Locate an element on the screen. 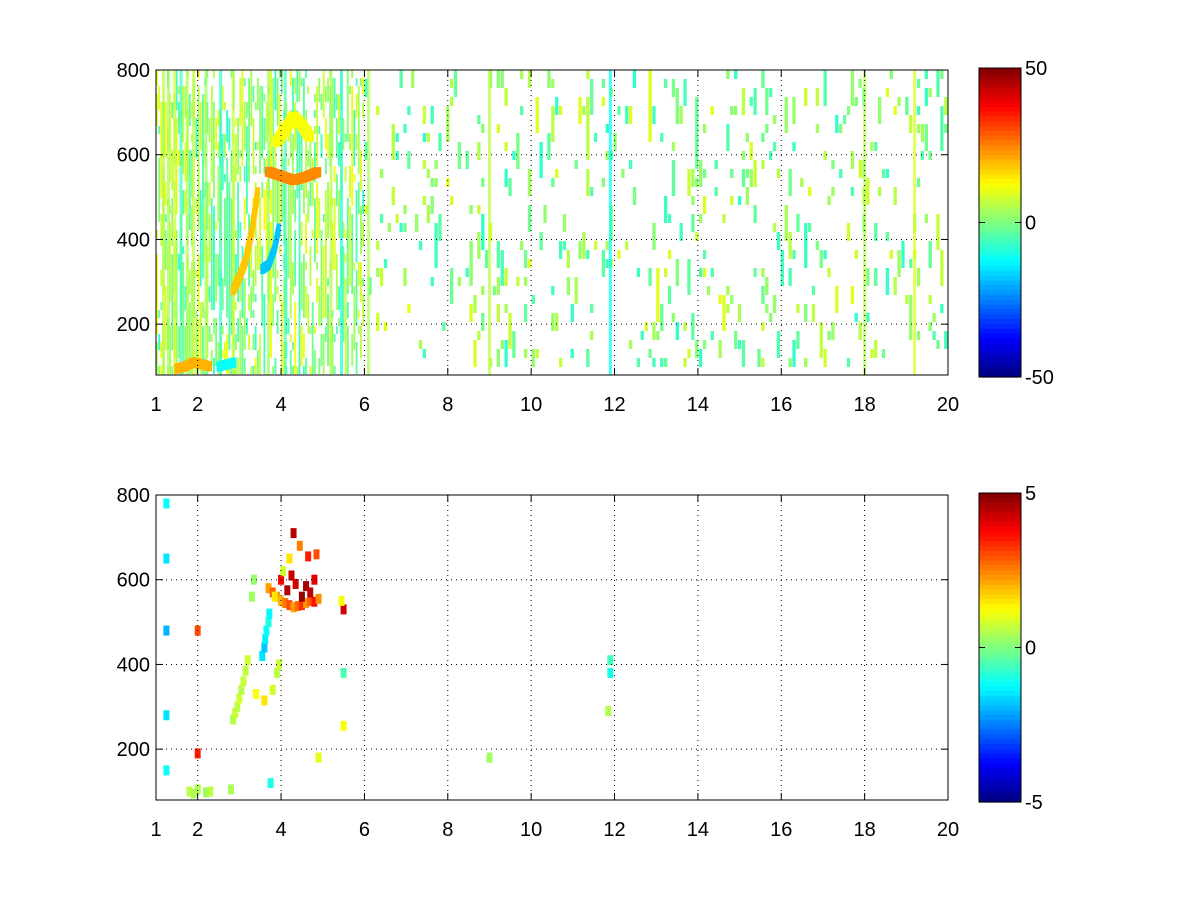  top-x-tick-label: 18 is located at coordinates (865, 405).